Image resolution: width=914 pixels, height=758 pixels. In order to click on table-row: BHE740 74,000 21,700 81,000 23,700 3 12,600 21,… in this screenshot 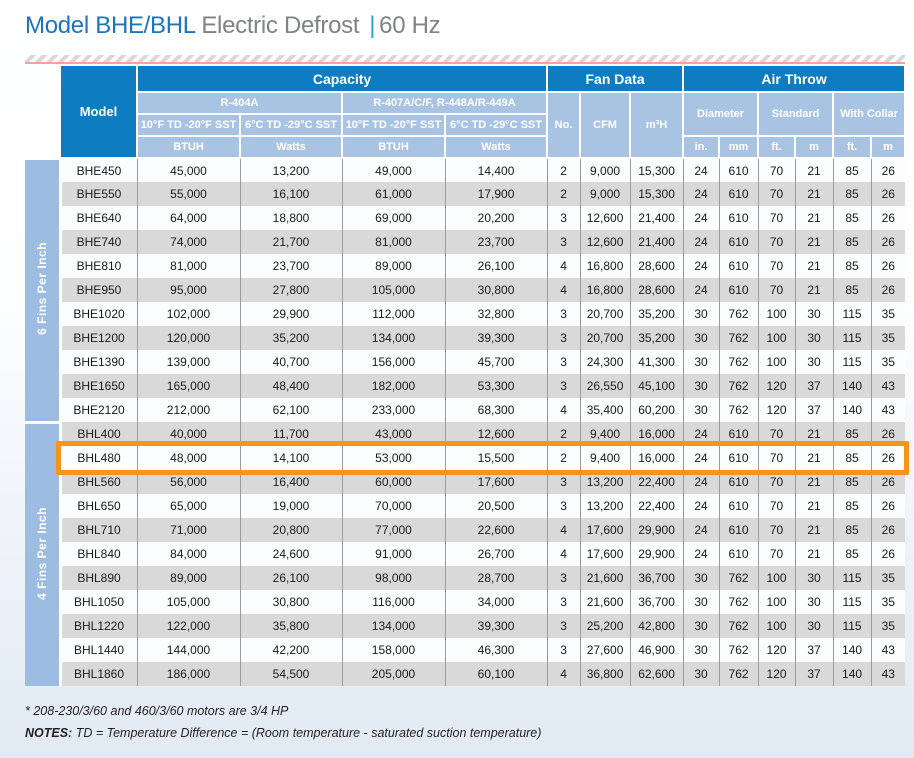, I will do `click(465, 242)`.